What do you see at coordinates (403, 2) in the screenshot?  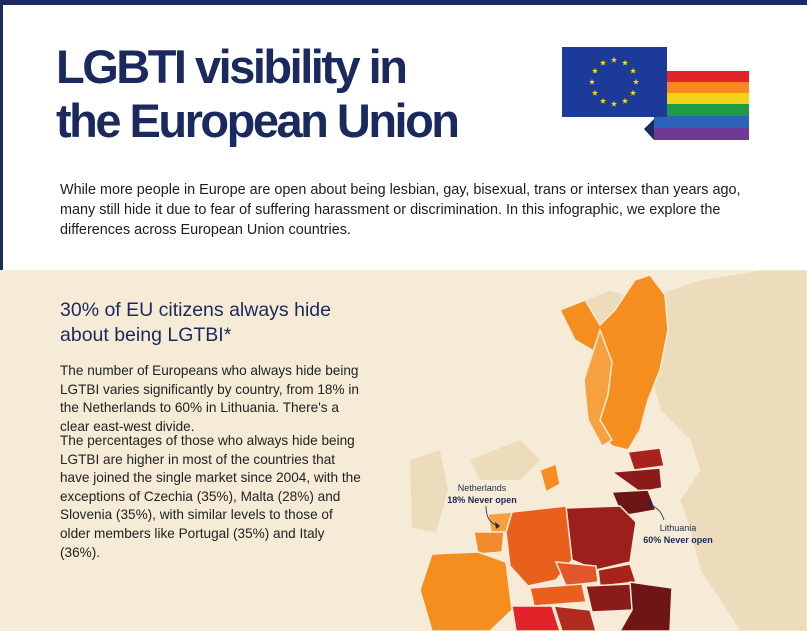 I see `top-rule` at bounding box center [403, 2].